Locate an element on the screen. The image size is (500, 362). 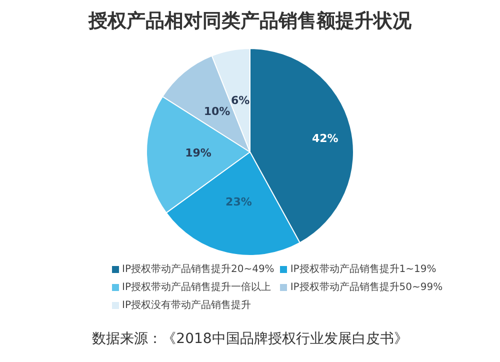
chart-title: 授权产品相对同类产品销售额提升状况 is located at coordinates (249, 21).